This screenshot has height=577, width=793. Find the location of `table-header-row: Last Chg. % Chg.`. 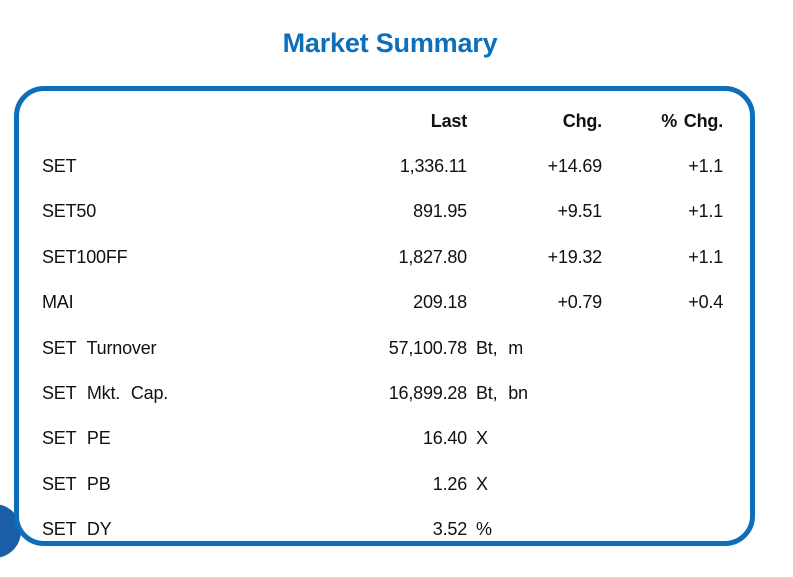

table-header-row: Last Chg. % Chg. is located at coordinates (396, 121).